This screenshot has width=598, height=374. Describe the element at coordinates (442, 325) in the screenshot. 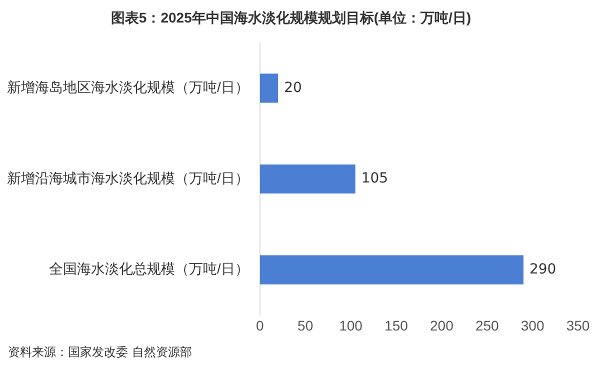

I see `x-tick-label: 200` at that location.